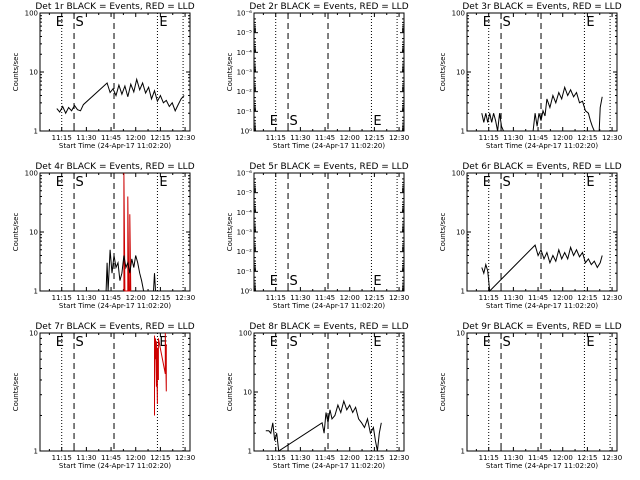 Image resolution: width=640 pixels, height=480 pixels. What do you see at coordinates (114, 7) in the screenshot?
I see `panel-title: Det 1r BLACK = Events, RED = LLD` at bounding box center [114, 7].